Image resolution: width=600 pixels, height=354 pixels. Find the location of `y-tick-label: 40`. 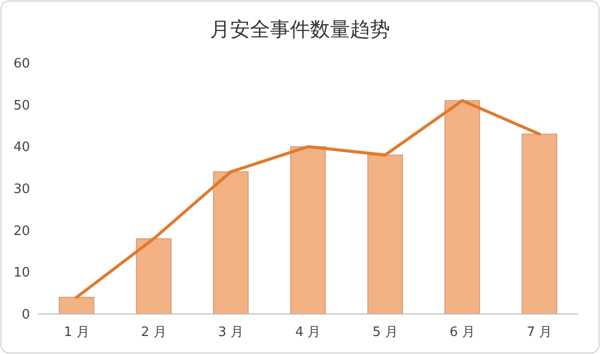

y-tick-label: 40 is located at coordinates (21, 148).